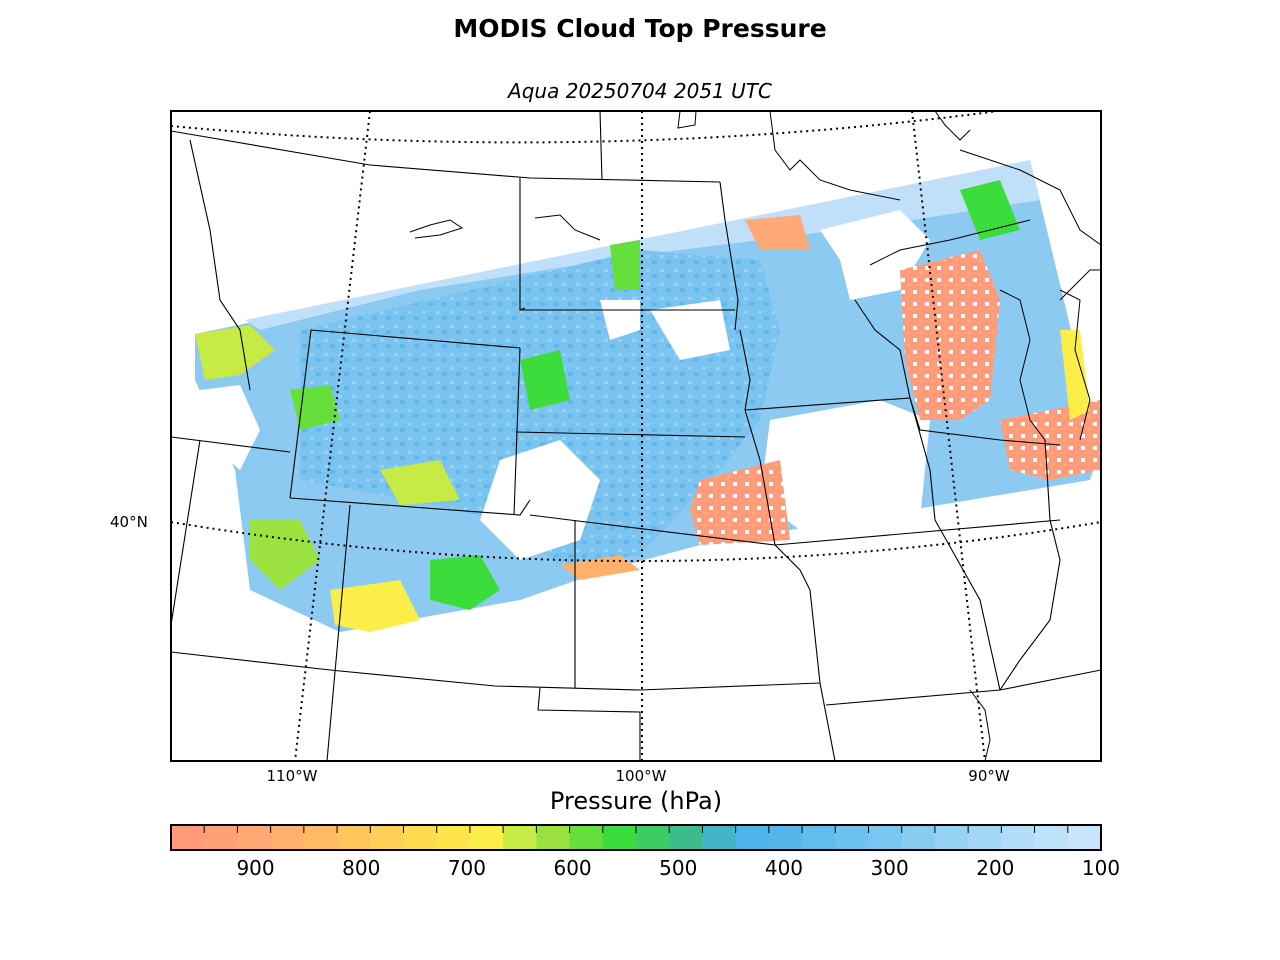 This screenshot has width=1280, height=960. Describe the element at coordinates (572, 868) in the screenshot. I see `colorbar-tick-label: 600` at that location.